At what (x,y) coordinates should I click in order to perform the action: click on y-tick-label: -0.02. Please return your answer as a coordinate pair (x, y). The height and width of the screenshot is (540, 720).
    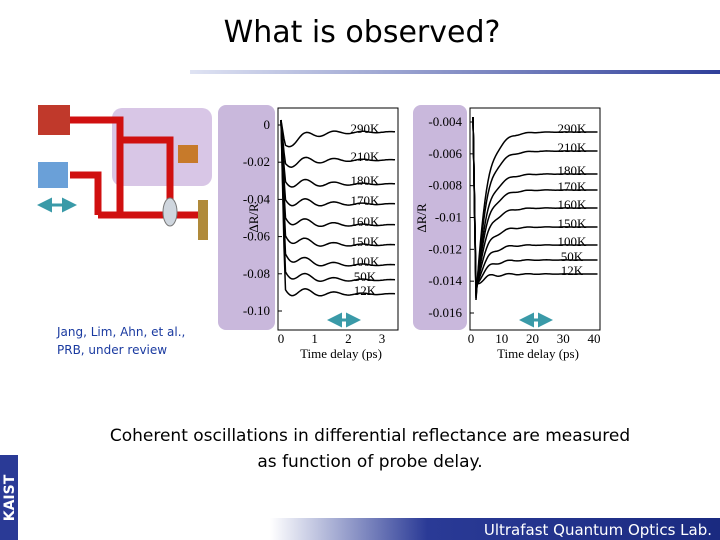
    Looking at the image, I should click on (256, 161).